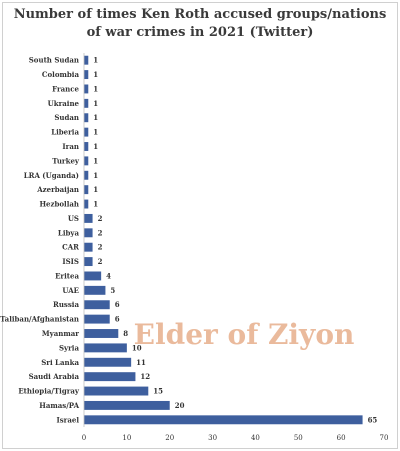  Describe the element at coordinates (95, 175) in the screenshot. I see `value-label-lra-uganda: 1` at that location.